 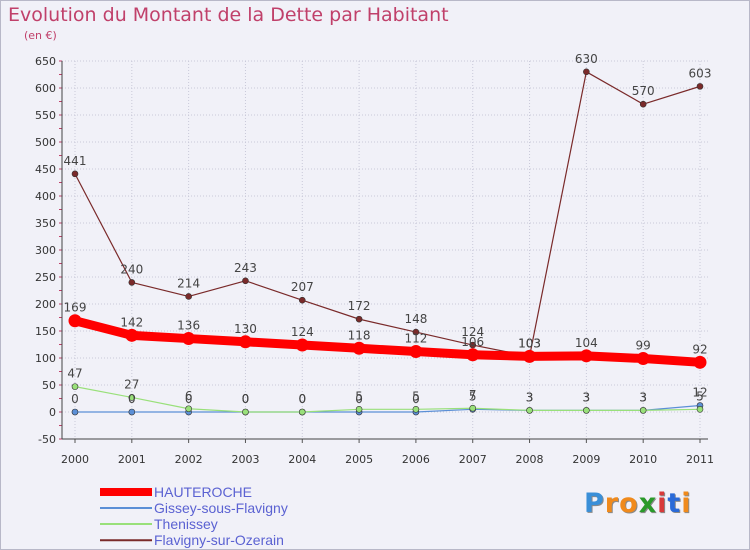 What do you see at coordinates (473, 459) in the screenshot?
I see `x-tick-label: 2007` at bounding box center [473, 459].